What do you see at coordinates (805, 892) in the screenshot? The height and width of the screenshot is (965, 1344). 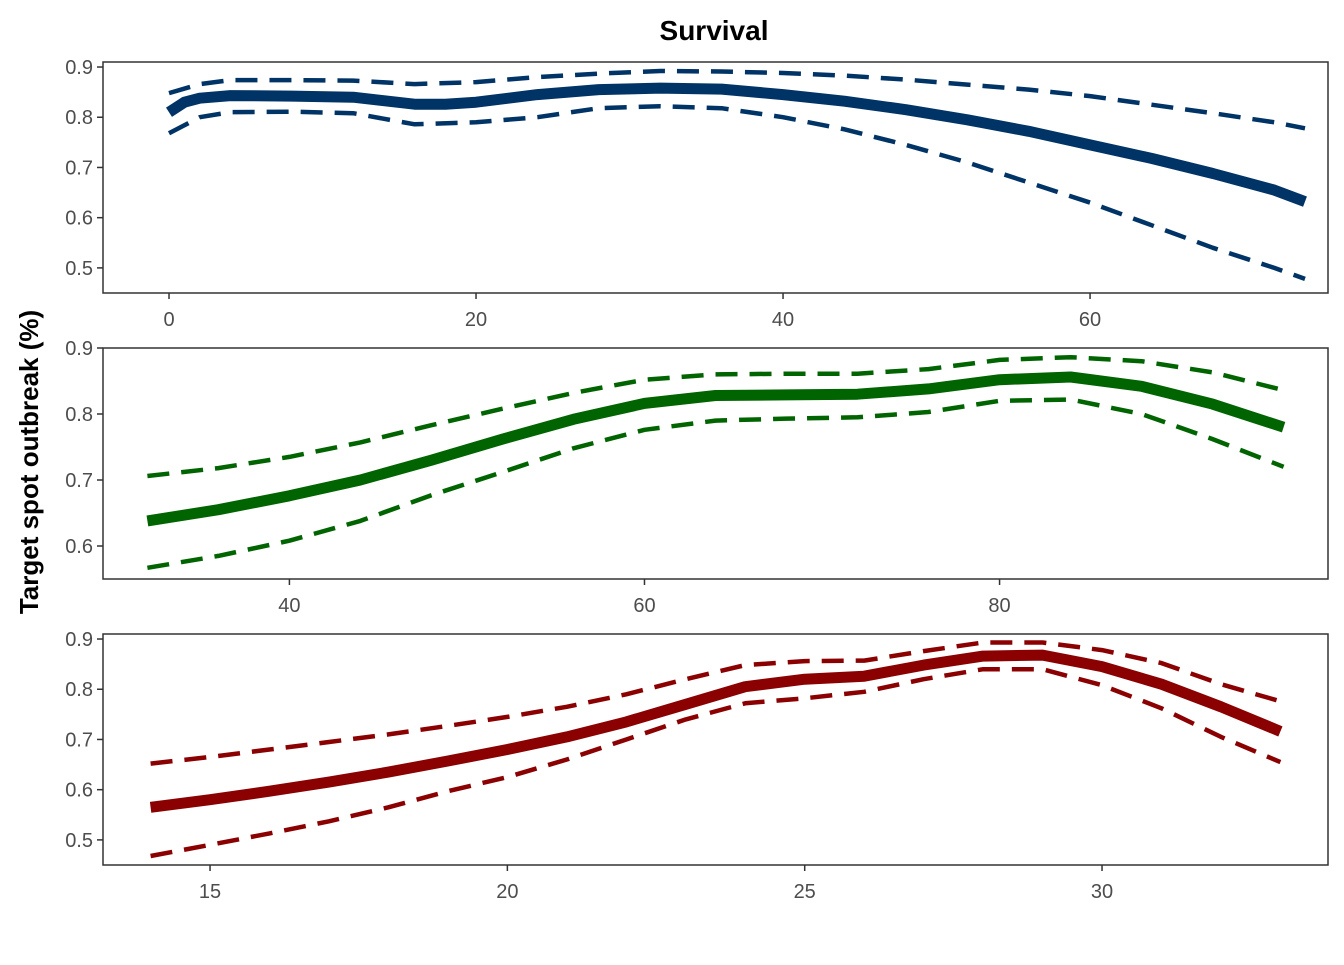 I see `x-tick-label: 25` at bounding box center [805, 892].